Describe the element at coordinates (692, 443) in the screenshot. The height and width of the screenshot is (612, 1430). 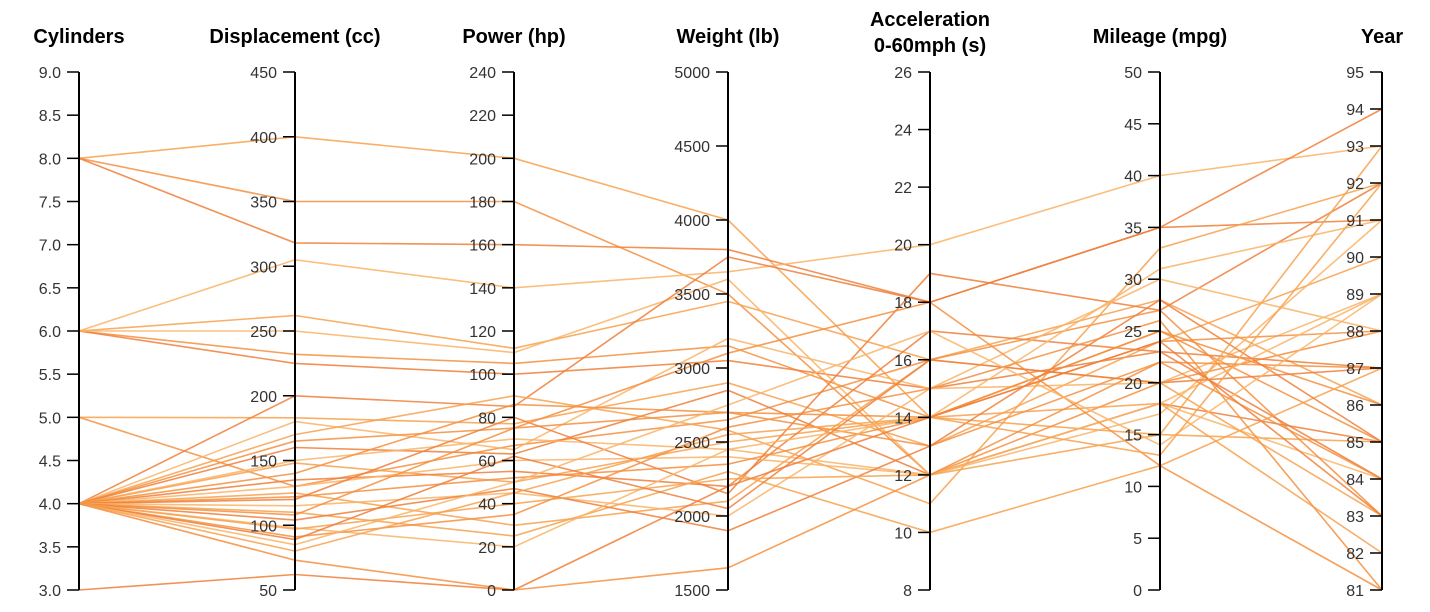
I see `tick-label-wt: 2500` at that location.